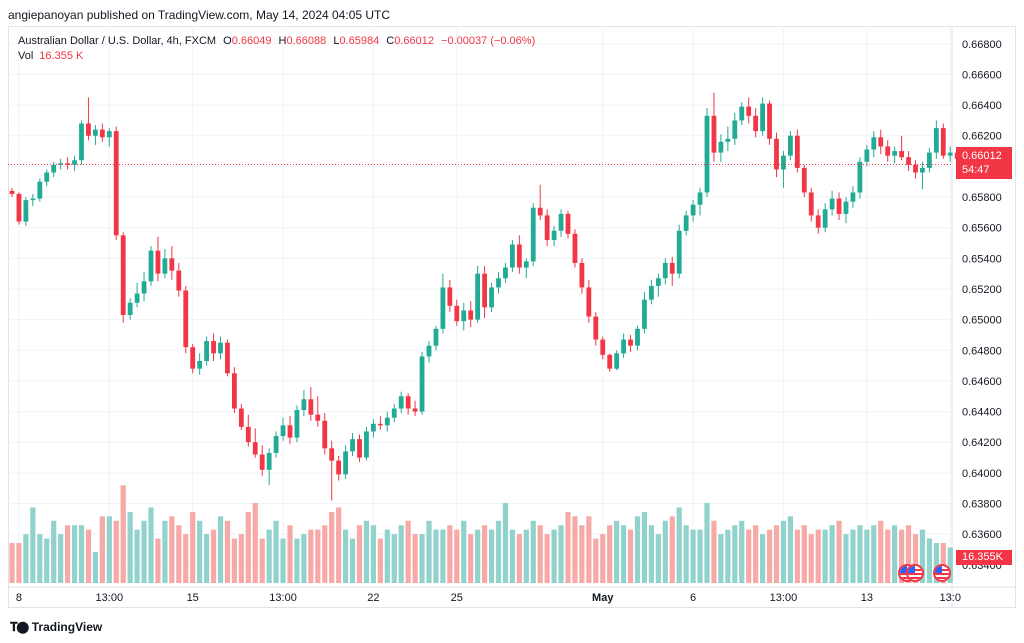  What do you see at coordinates (982, 505) in the screenshot?
I see `price-tick-label: 0.63800` at bounding box center [982, 505].